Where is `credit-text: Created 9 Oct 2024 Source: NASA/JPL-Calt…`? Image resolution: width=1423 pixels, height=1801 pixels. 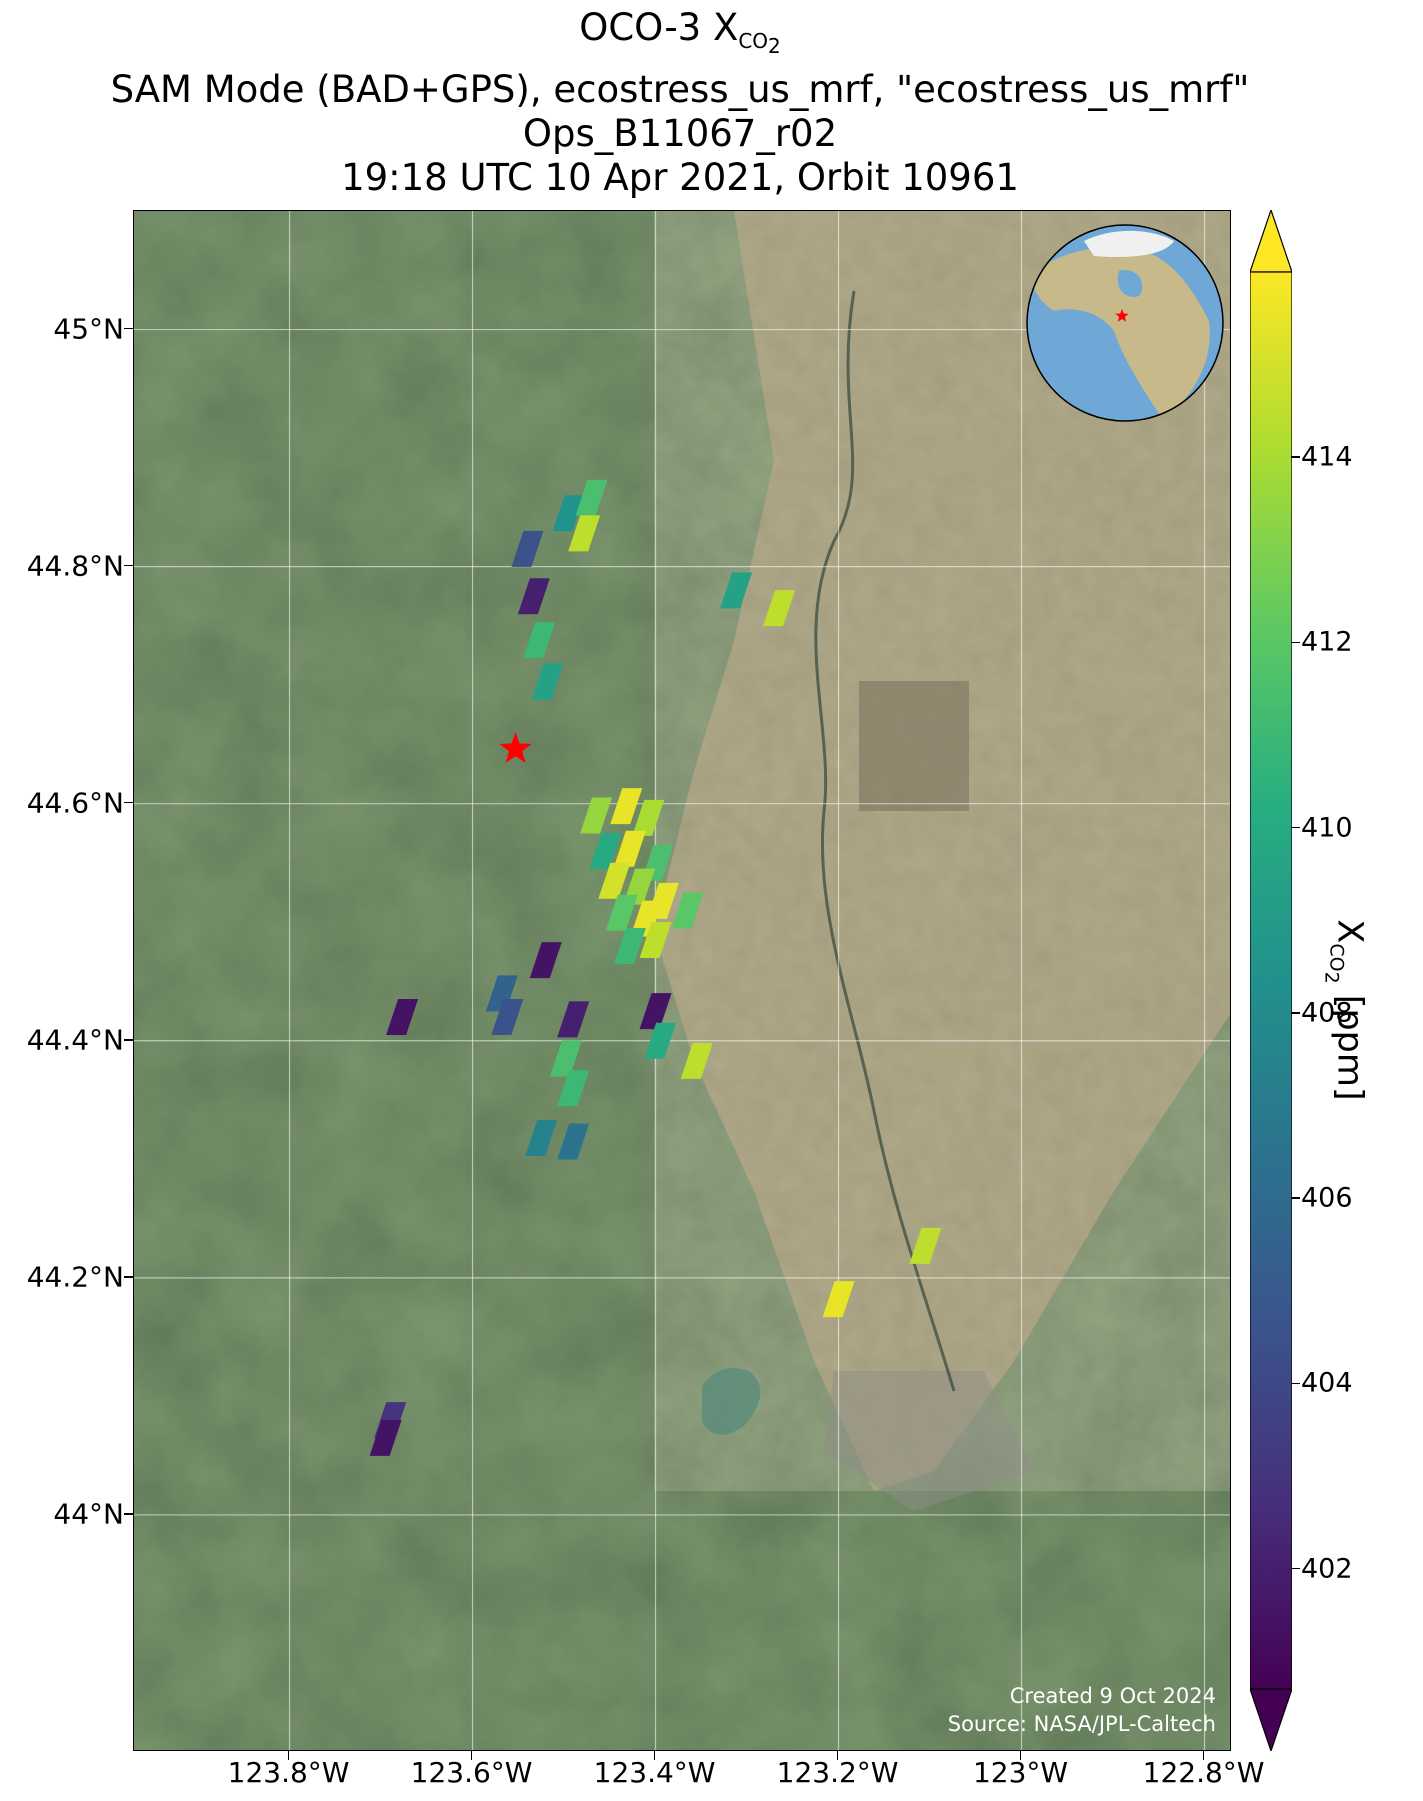
credit-text: Created 9 Oct 2024 Source: NASA/JPL-Calt… is located at coordinates (1082, 1710).